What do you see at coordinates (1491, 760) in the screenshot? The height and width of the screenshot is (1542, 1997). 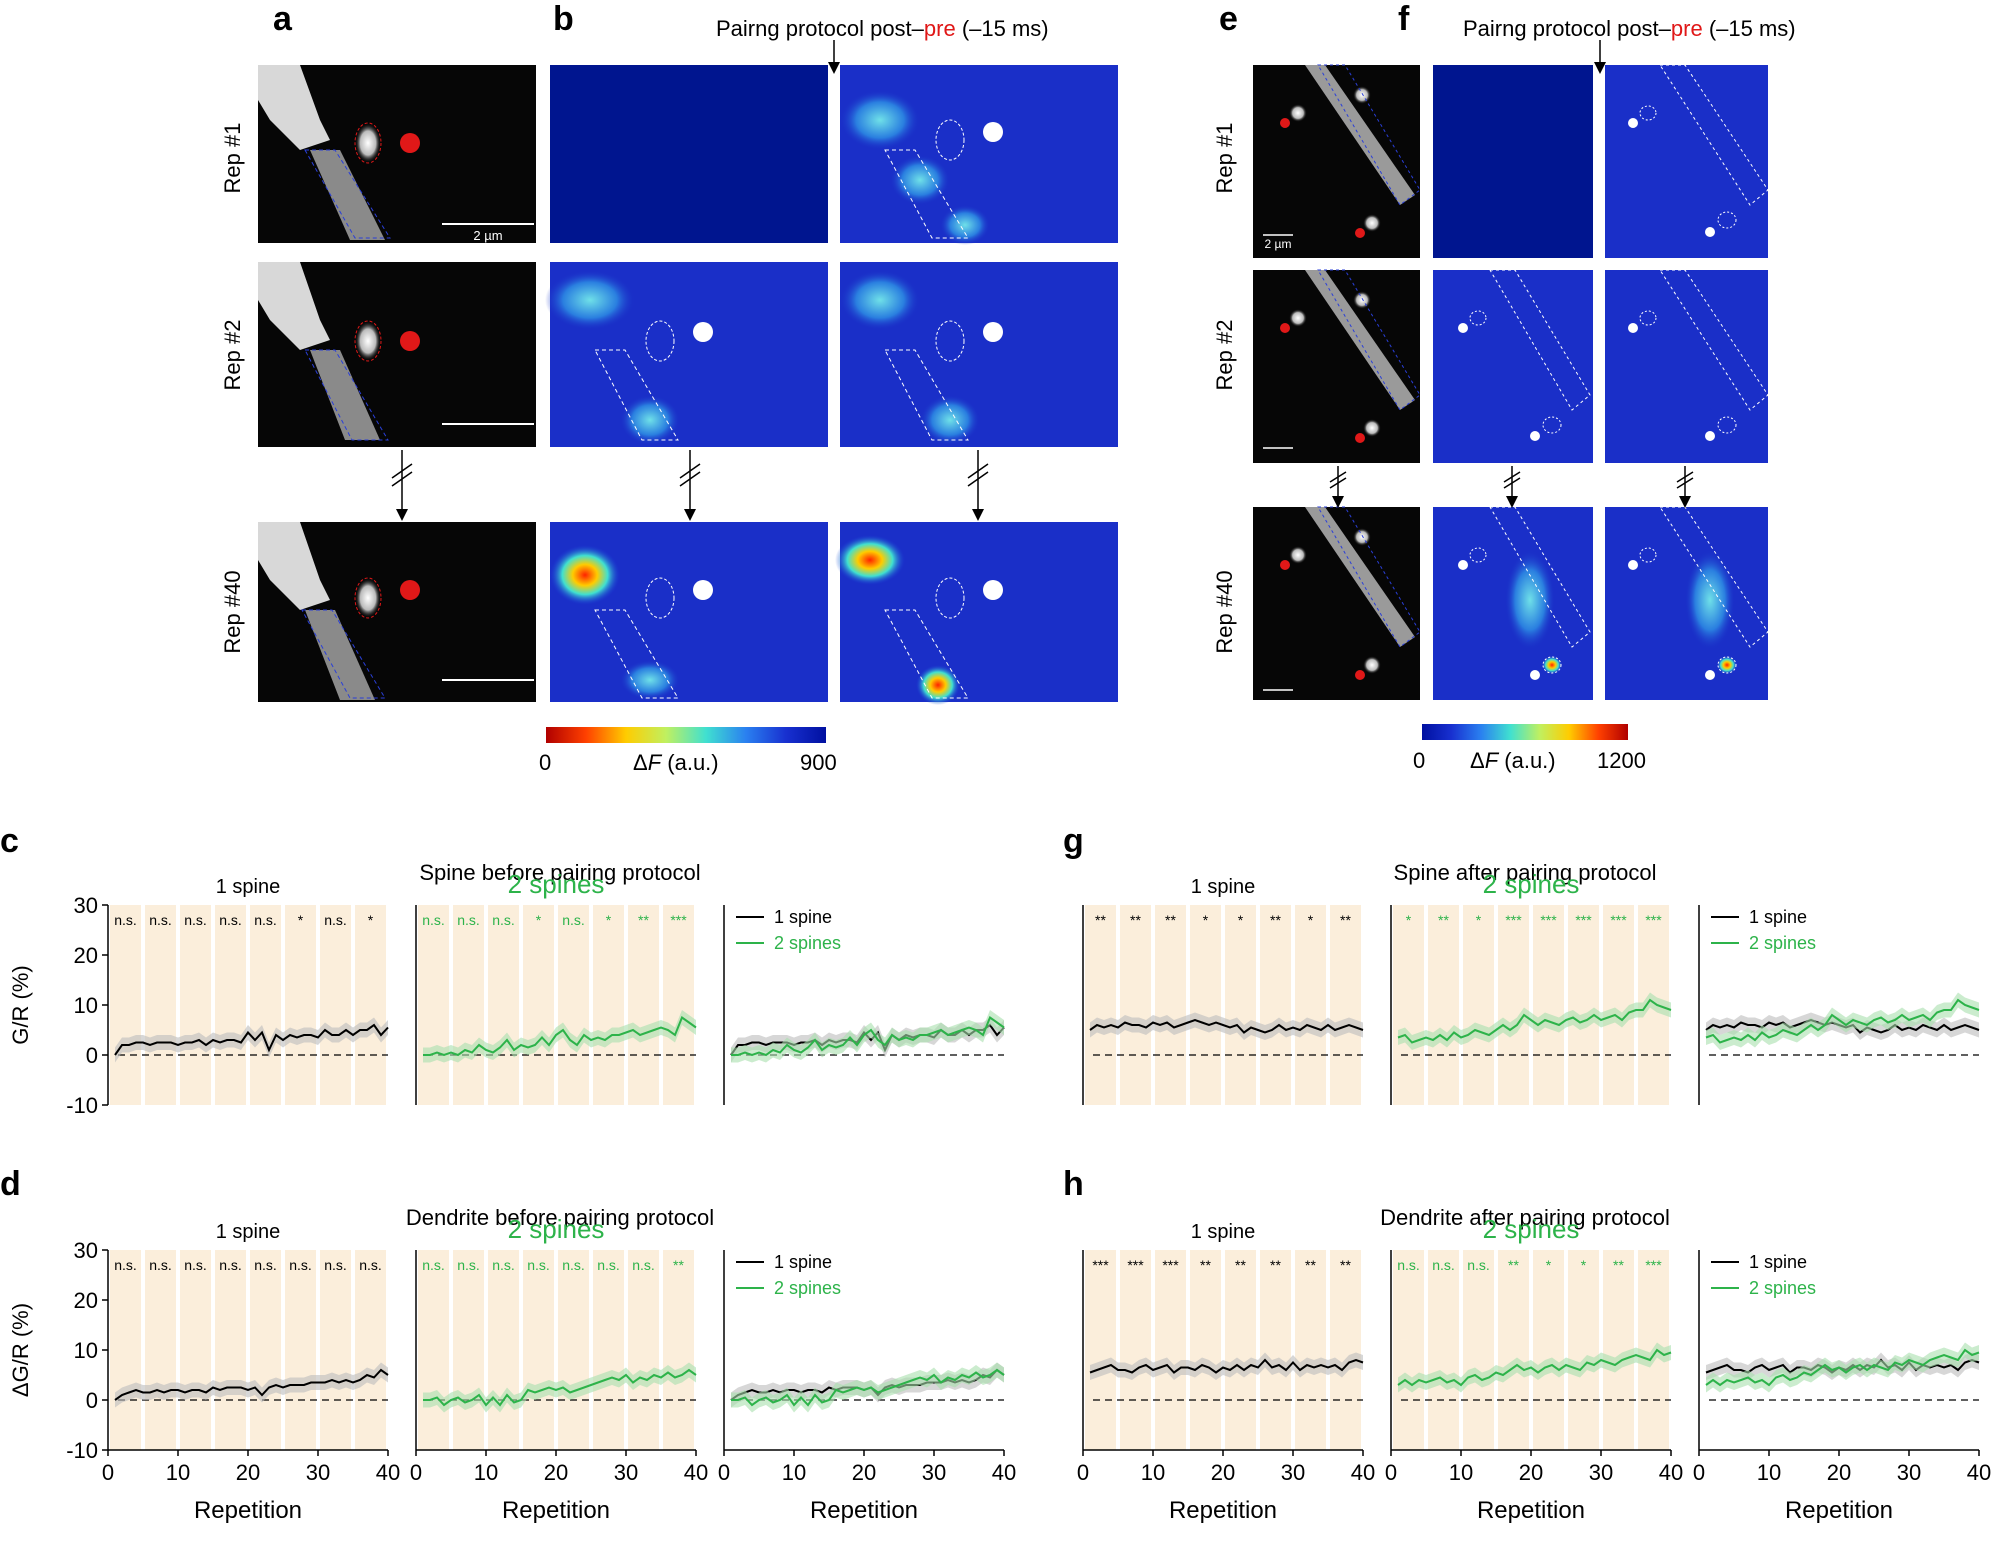 I see `colorbar-right-f: F` at bounding box center [1491, 760].